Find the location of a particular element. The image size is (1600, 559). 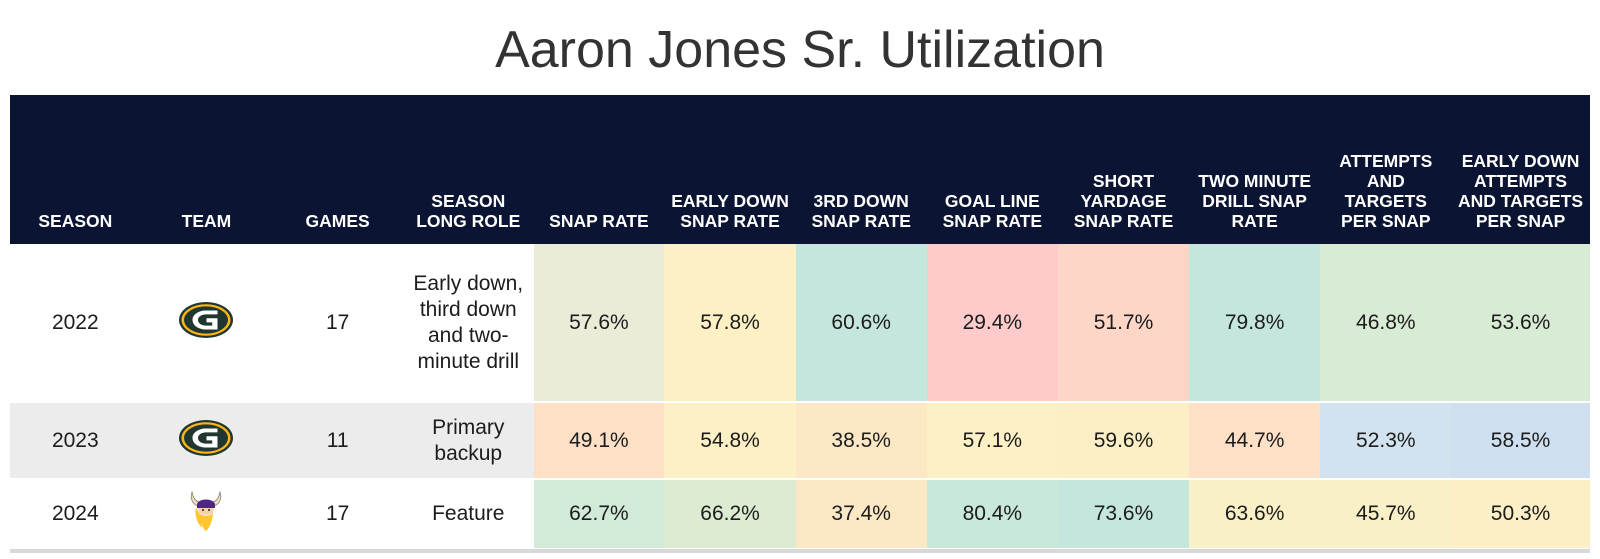

cell-snap-rate: 62.7% is located at coordinates (599, 515).